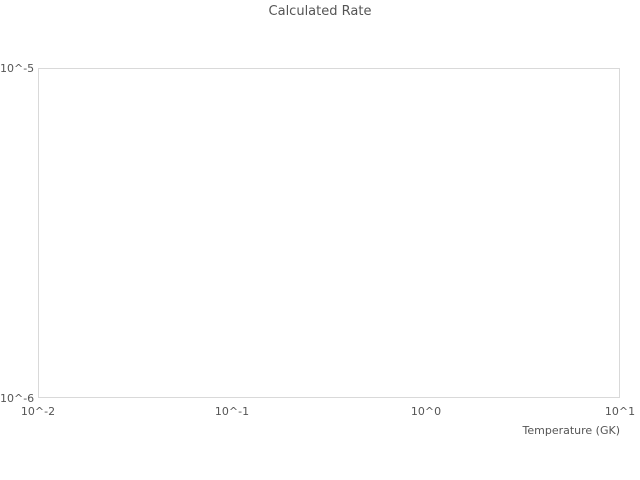 This screenshot has height=480, width=640. What do you see at coordinates (320, 11) in the screenshot?
I see `chart-title: Calculated Rate` at bounding box center [320, 11].